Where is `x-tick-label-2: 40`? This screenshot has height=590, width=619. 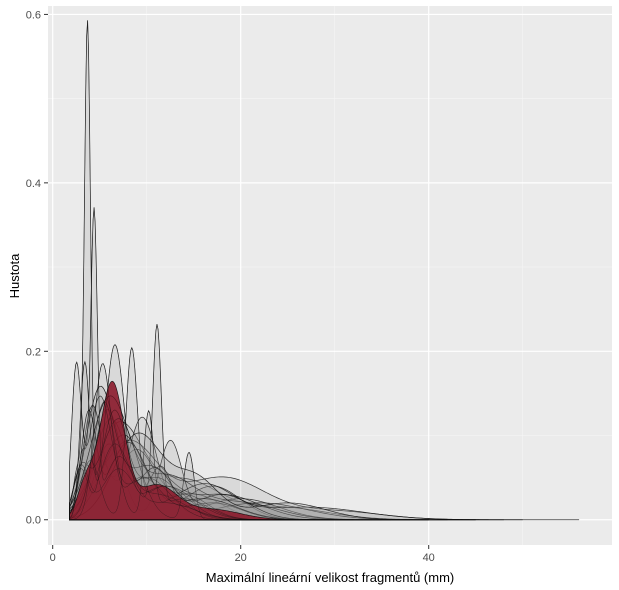
x-tick-label-2: 40 is located at coordinates (429, 558).